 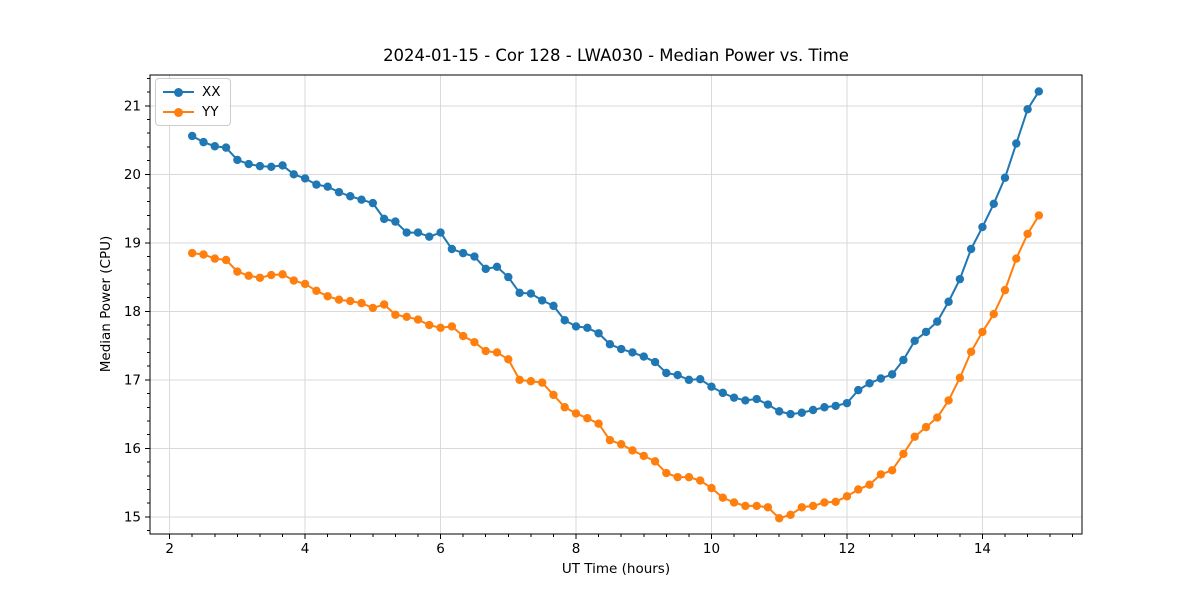 I want to click on legend-label-yy: YY, so click(x=210, y=112).